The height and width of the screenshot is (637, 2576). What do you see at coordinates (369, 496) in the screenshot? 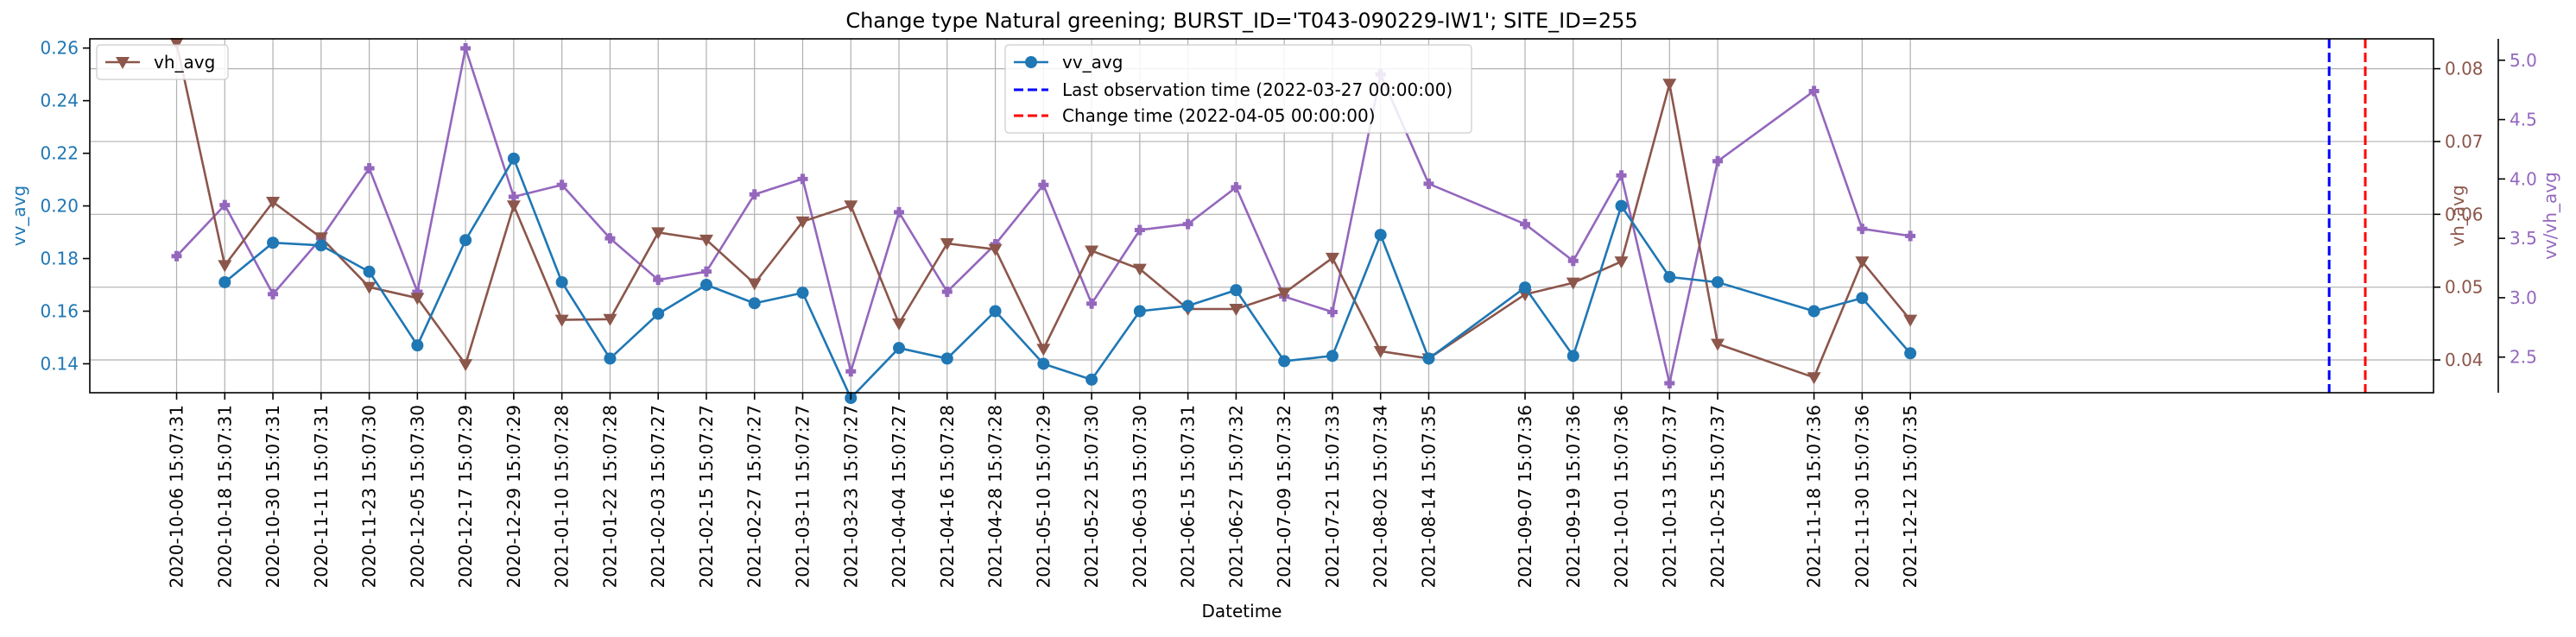
I see `x-axis-tick-label: 2020-11-23 15:07:30` at bounding box center [369, 496].